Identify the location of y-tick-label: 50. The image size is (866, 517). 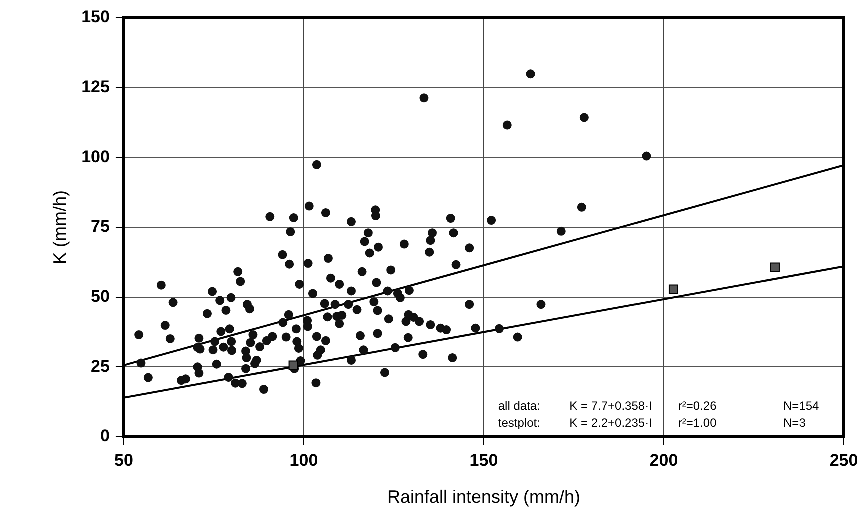
(100, 296).